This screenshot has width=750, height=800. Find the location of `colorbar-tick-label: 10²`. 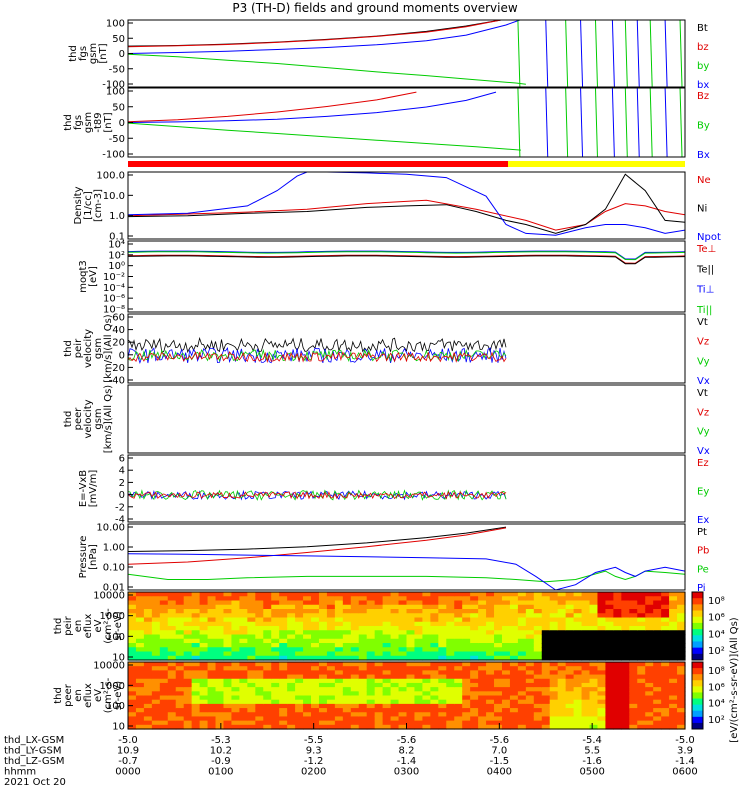

colorbar-tick-label: 10² is located at coordinates (716, 651).